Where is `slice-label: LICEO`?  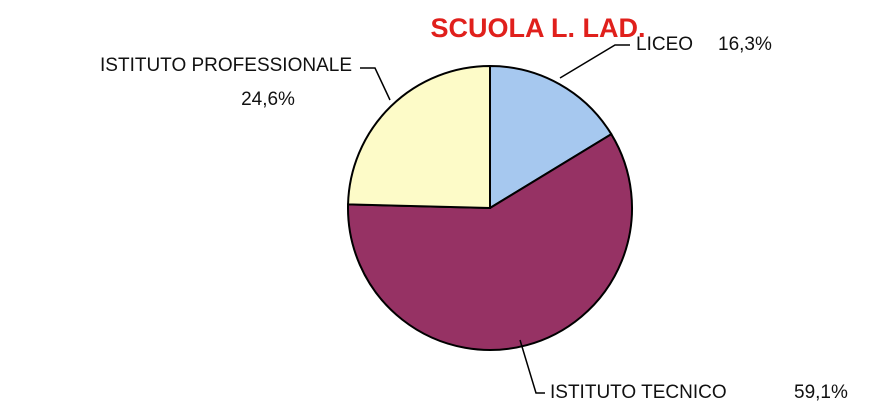 slice-label: LICEO is located at coordinates (664, 44).